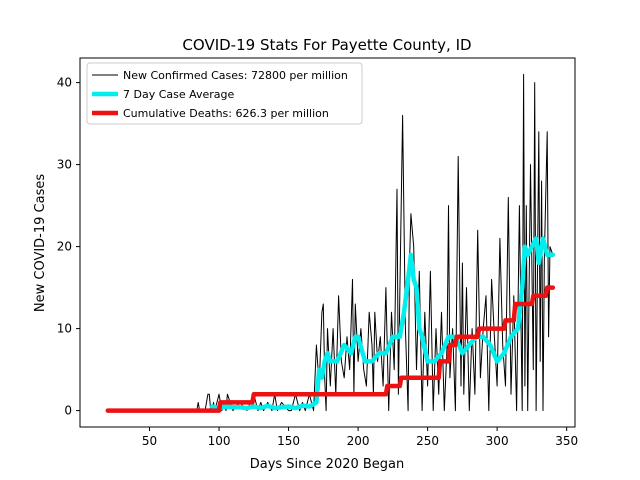 This screenshot has height=480, width=640. Describe the element at coordinates (427, 441) in the screenshot. I see `x-tick-label: 250` at that location.